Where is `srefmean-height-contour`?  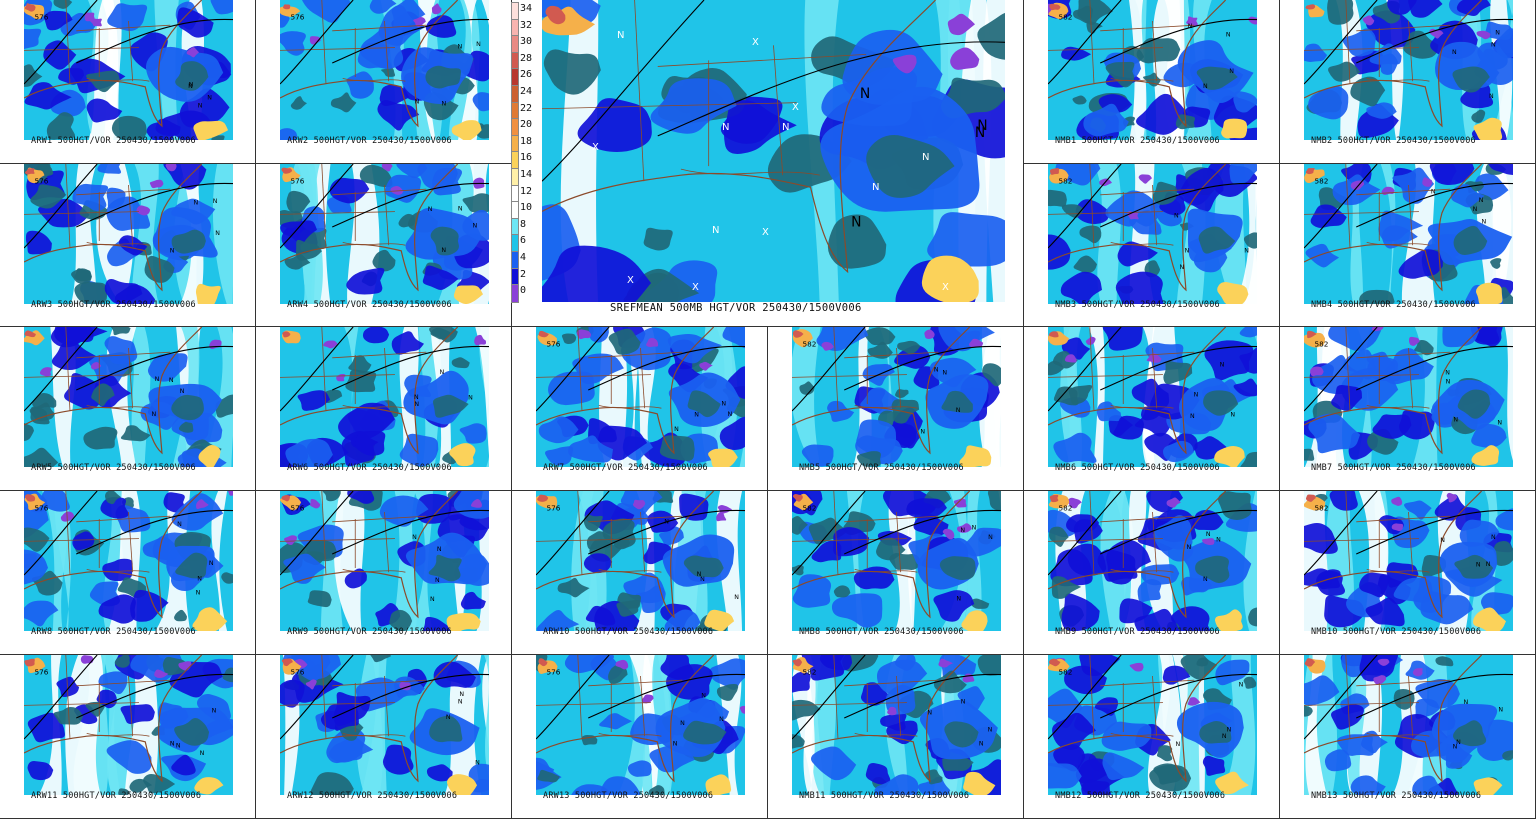
srefmean-height-contour is located at coordinates (831, 89).